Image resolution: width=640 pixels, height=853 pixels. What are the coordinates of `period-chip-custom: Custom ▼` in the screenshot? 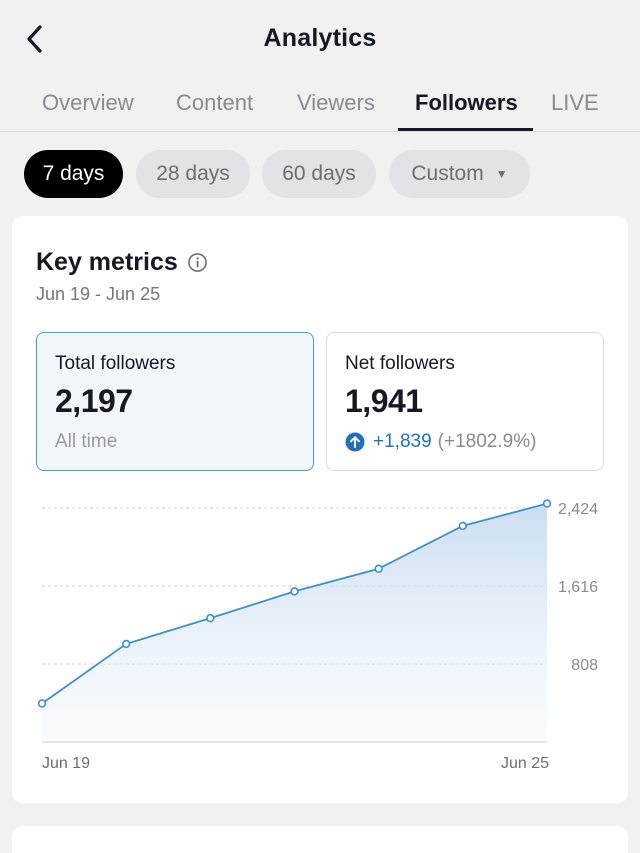 It's located at (459, 174).